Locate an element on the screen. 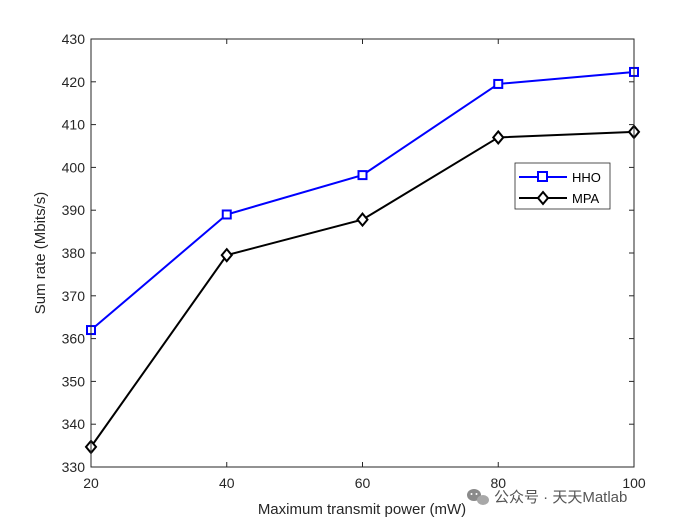 The image size is (700, 525). y-tick-label-390: 390 is located at coordinates (74, 210).